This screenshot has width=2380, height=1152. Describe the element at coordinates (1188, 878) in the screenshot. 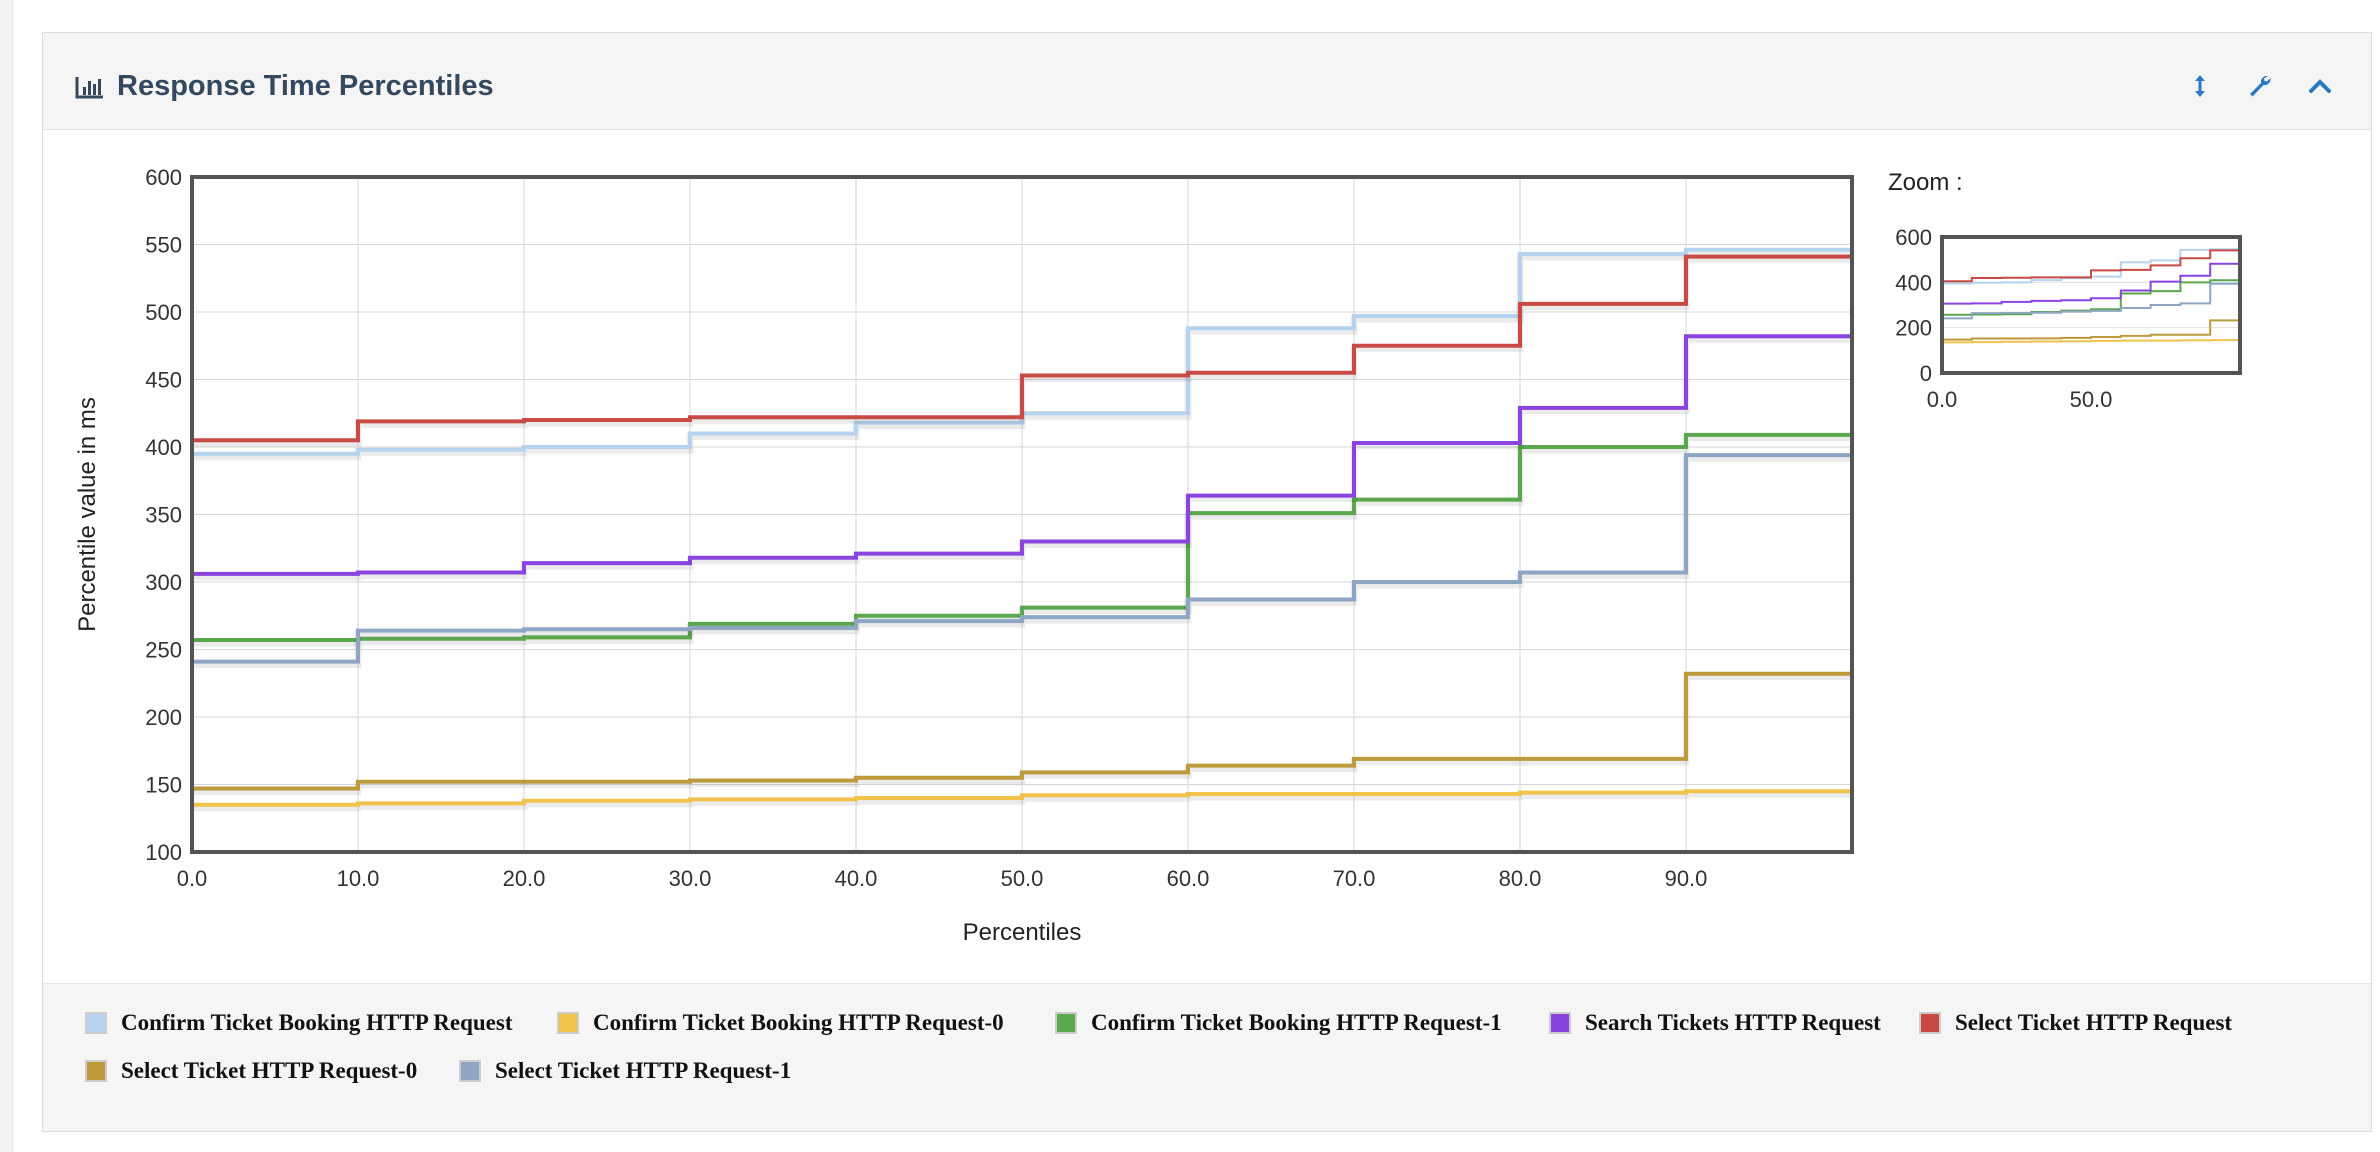

I see `x-tick-label: 60.0` at that location.